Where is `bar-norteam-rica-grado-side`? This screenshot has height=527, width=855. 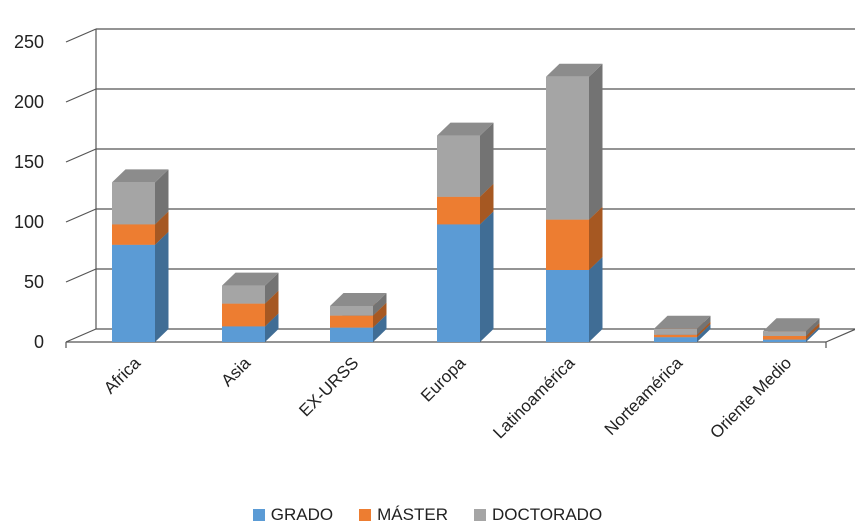 bar-norteam-rica-grado-side is located at coordinates (704, 333).